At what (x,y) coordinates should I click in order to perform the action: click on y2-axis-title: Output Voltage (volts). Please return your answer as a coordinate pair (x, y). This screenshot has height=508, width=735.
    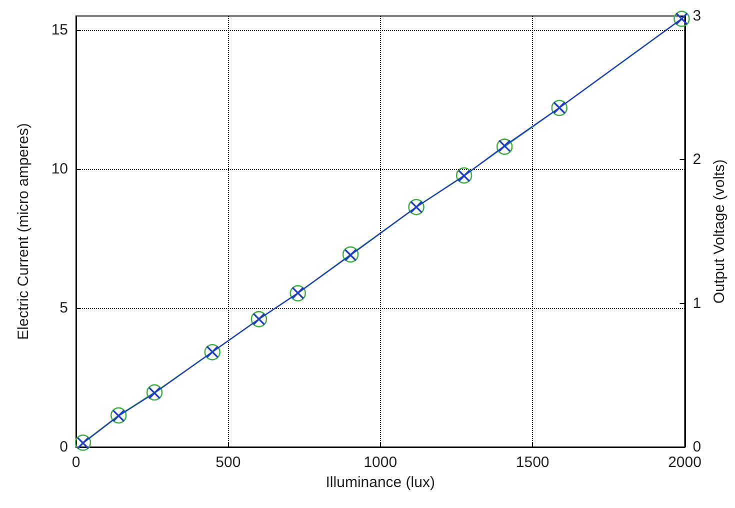
    Looking at the image, I should click on (719, 231).